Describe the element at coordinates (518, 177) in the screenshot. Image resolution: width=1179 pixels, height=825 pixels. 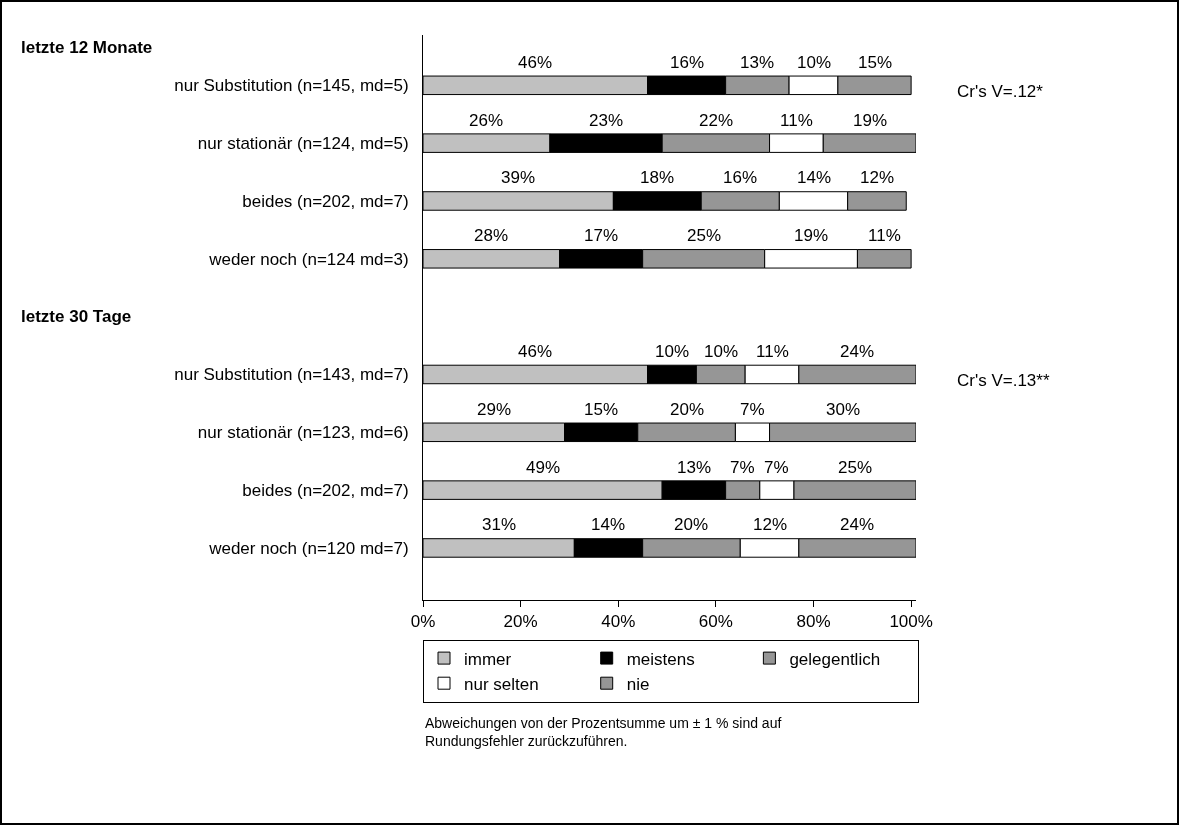
I see `data-label: 39%` at that location.